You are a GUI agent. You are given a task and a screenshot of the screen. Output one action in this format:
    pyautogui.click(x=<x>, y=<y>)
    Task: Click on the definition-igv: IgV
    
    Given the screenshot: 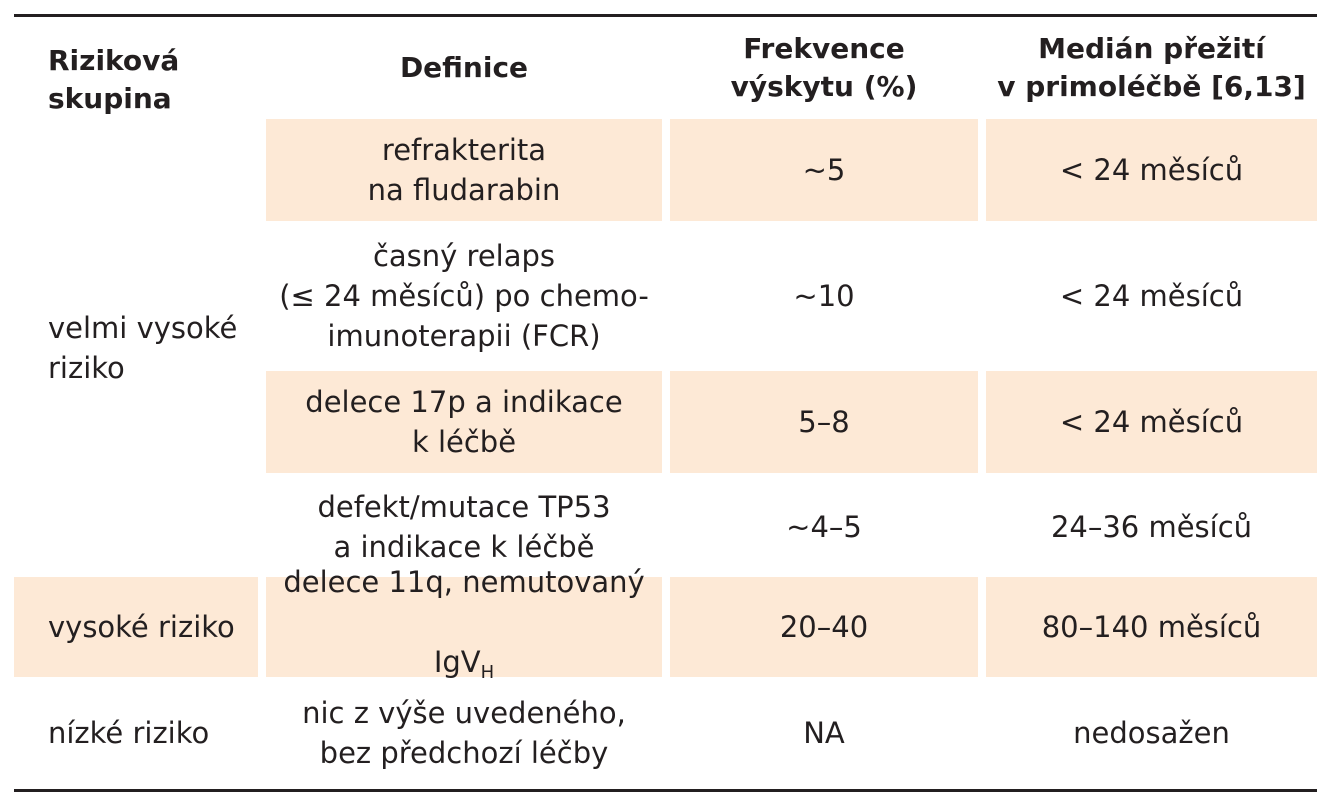 What is the action you would take?
    pyautogui.click(x=457, y=661)
    